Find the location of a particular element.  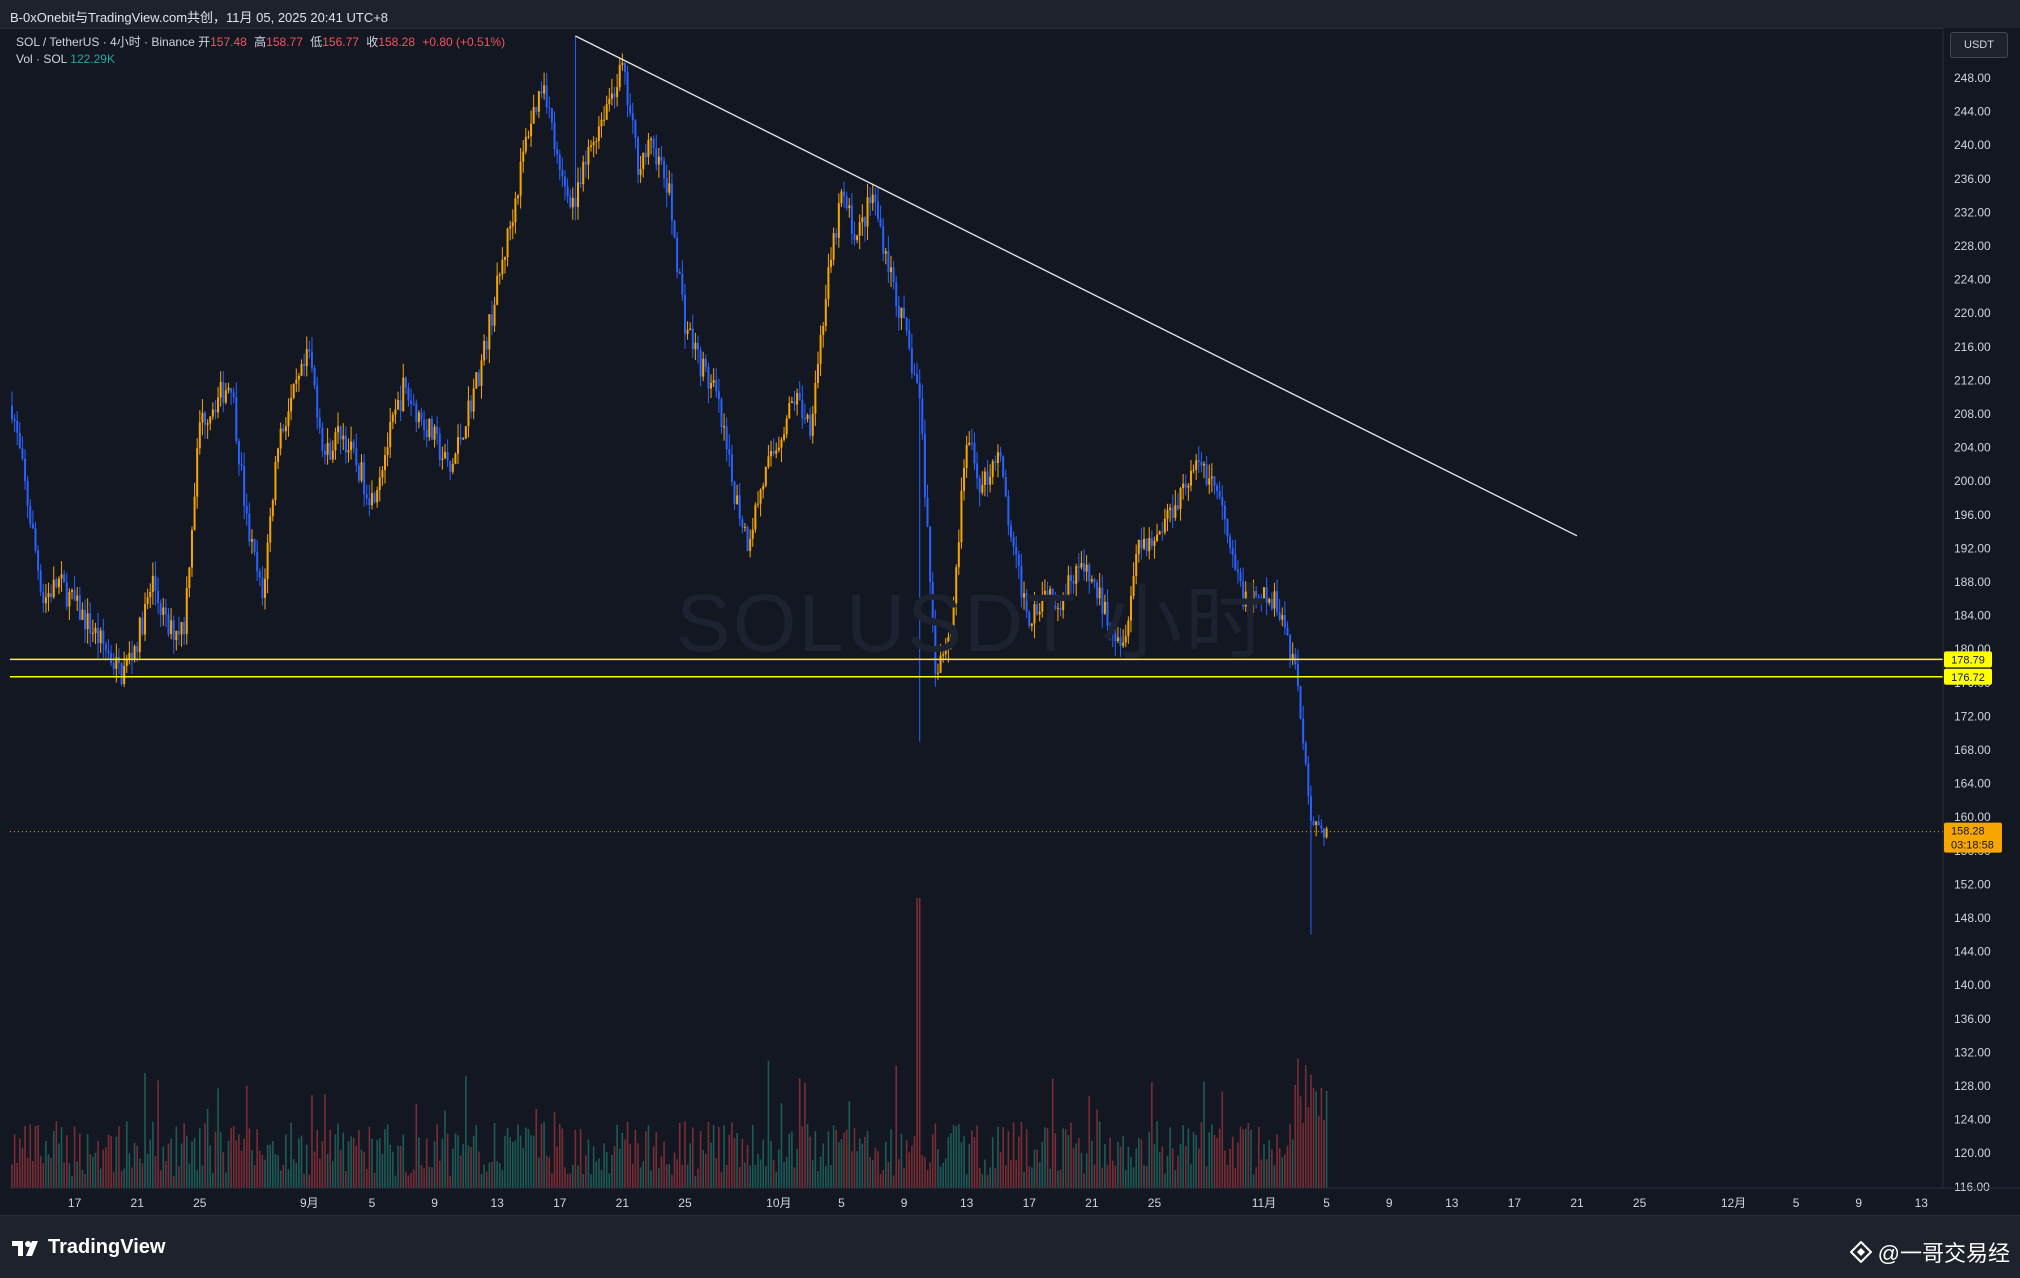

legend-symbol: SOL / TetherUS · 4小时 · Binance is located at coordinates (105, 42).